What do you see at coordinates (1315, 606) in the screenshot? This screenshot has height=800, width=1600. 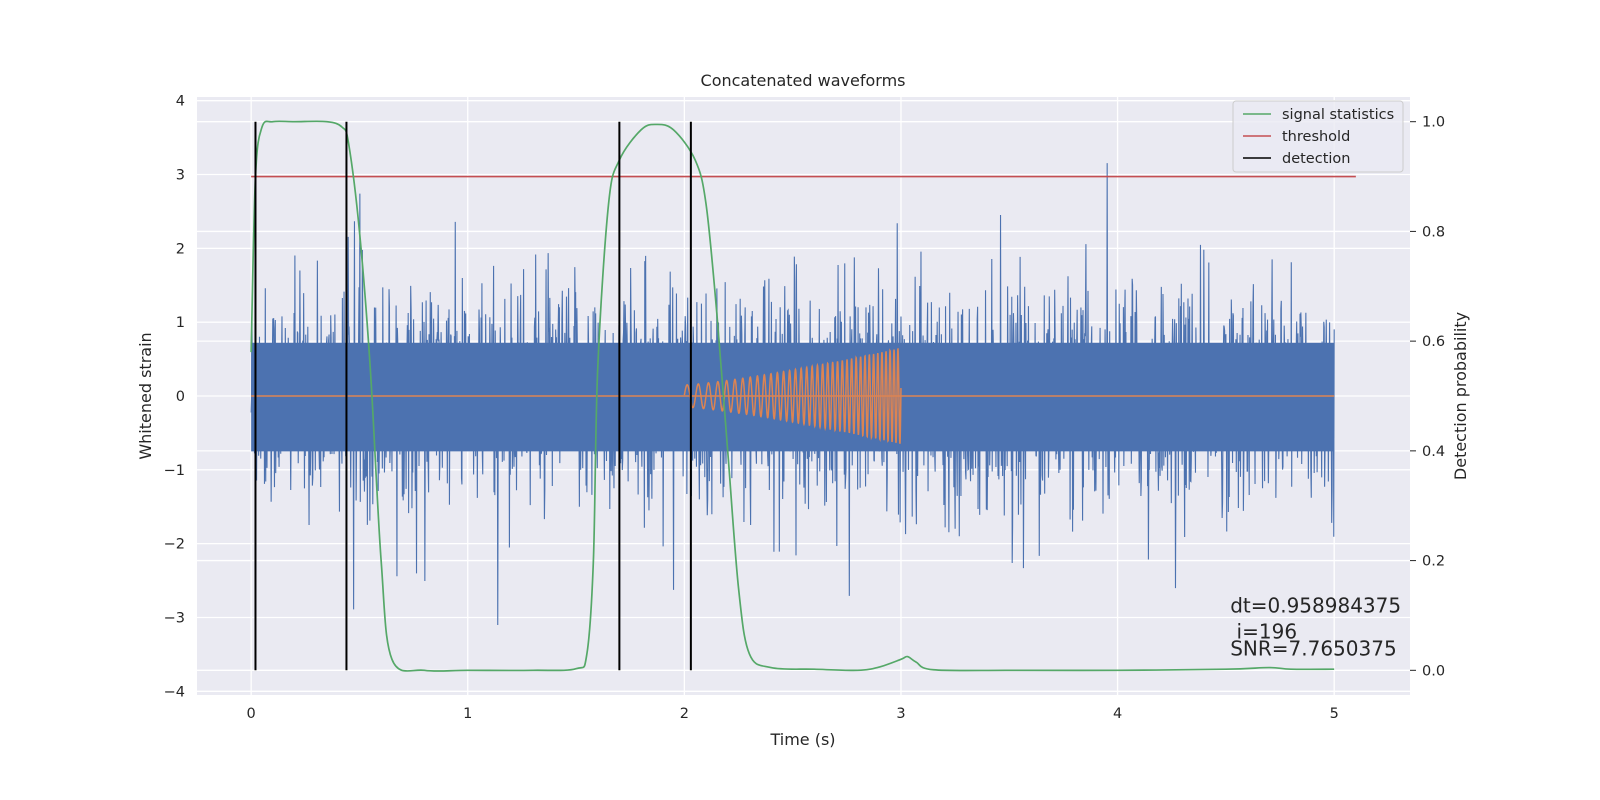 I see `annotation-text: dt=0.958984375` at bounding box center [1315, 606].